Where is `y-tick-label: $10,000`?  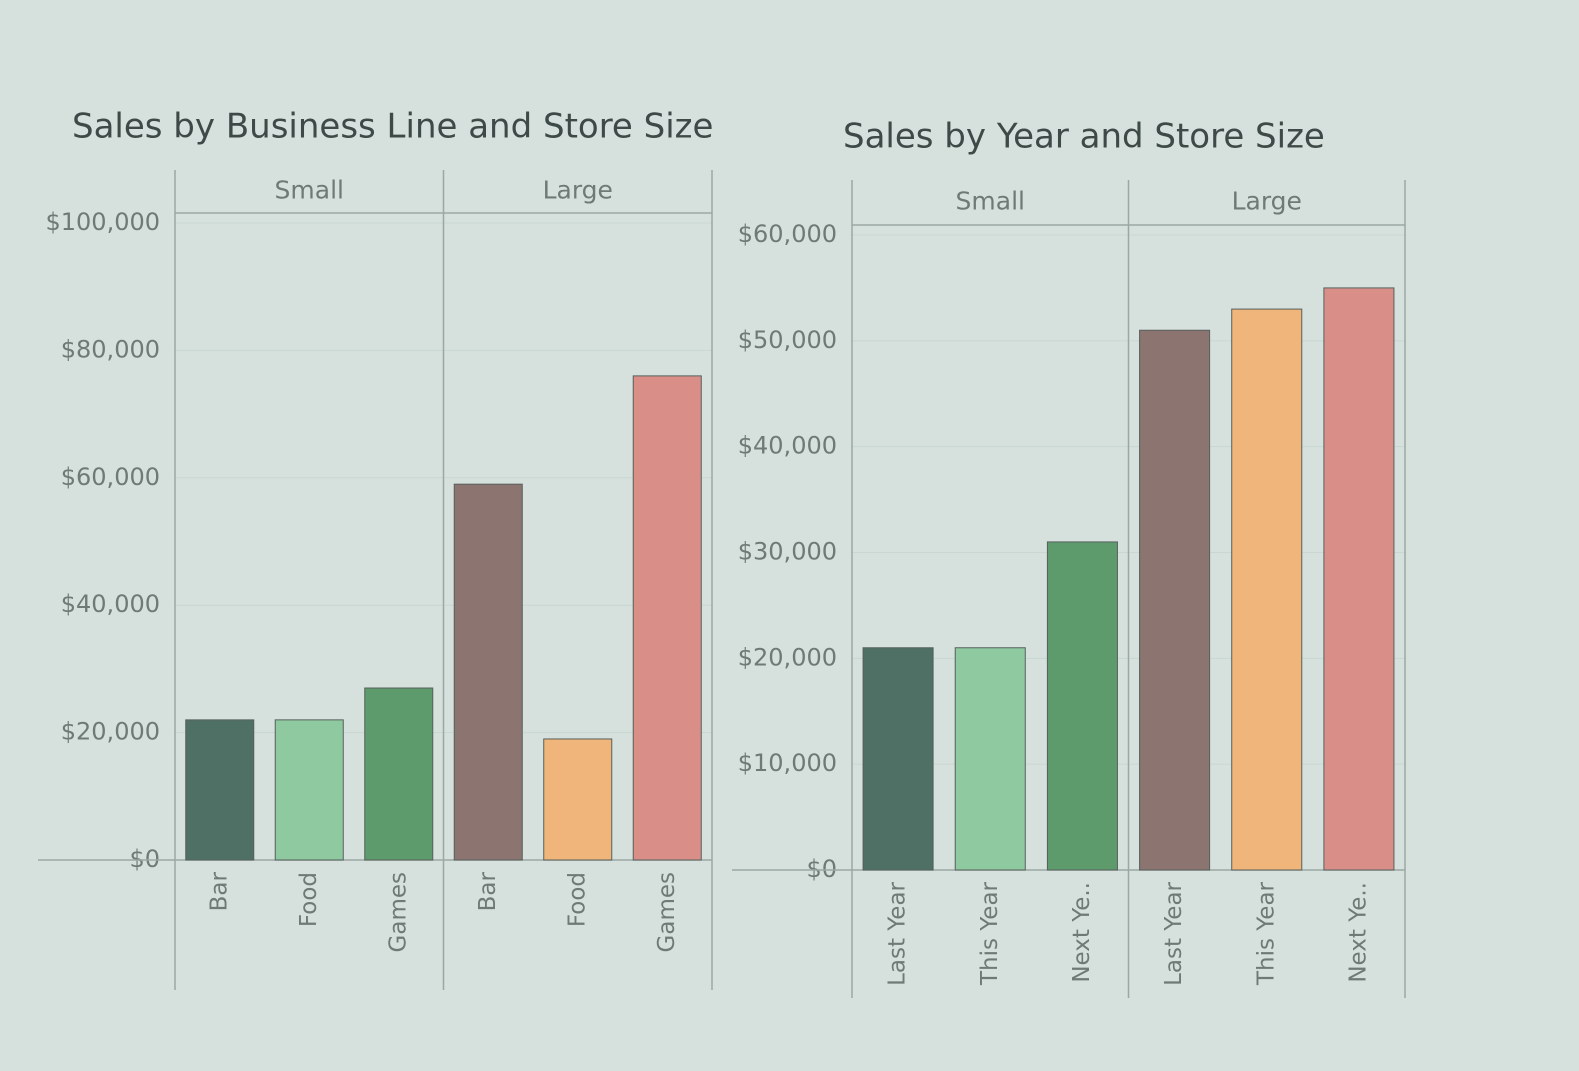 y-tick-label: $10,000 is located at coordinates (787, 763).